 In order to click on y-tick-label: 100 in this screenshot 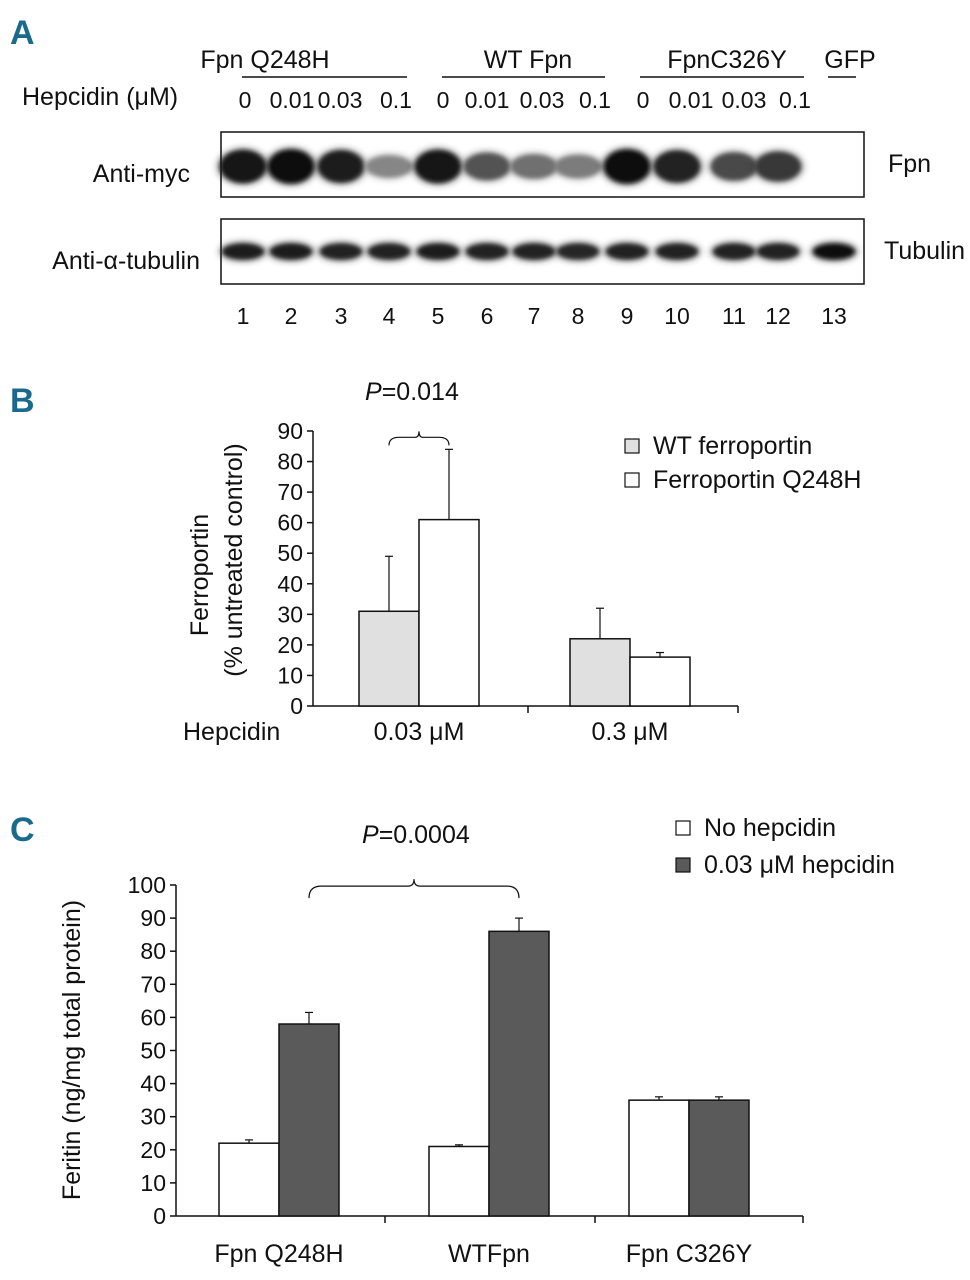, I will do `click(147, 885)`.